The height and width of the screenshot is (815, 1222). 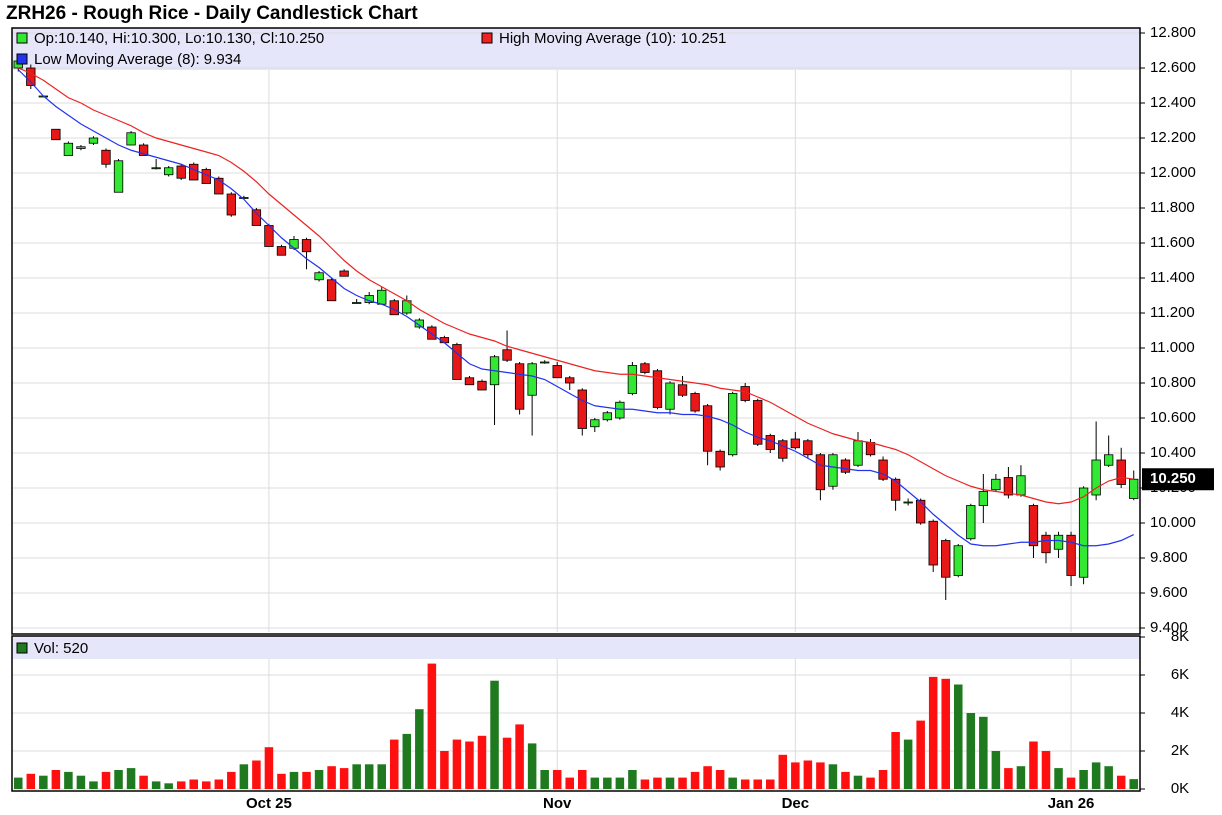 I want to click on x-tick-label: Oct 25, so click(x=269, y=803).